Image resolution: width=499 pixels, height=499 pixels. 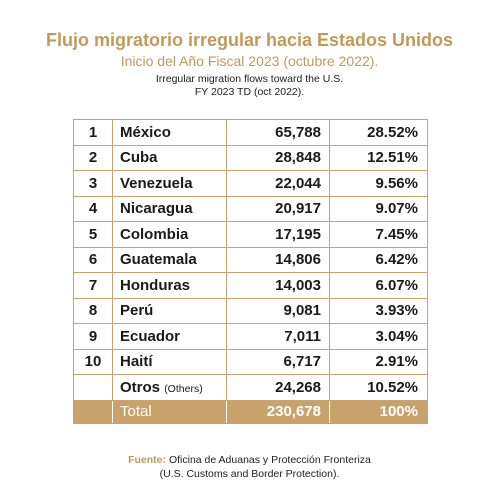 I want to click on source-text-english: (U.S. Customs and Border Protection)., so click(x=249, y=474).